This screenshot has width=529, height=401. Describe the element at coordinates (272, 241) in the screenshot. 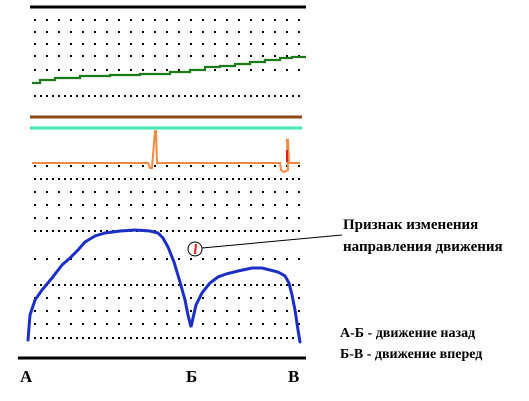

I see `annotation-leader-line` at that location.